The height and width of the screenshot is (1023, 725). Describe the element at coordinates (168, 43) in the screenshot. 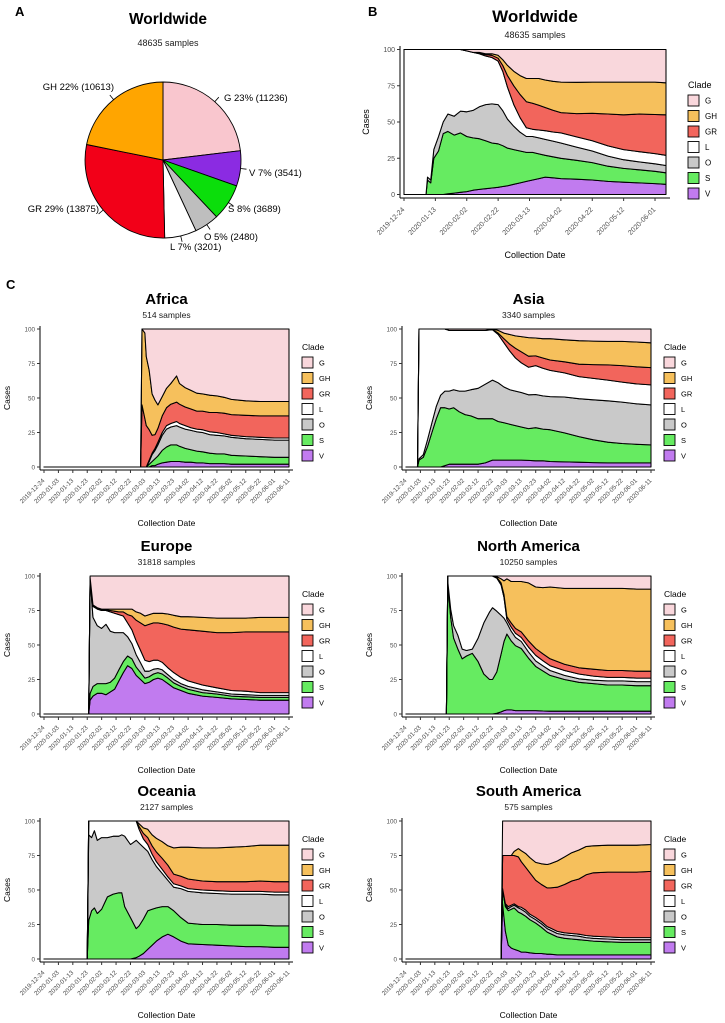

I see `chart-subtitle: 48635 samples` at that location.